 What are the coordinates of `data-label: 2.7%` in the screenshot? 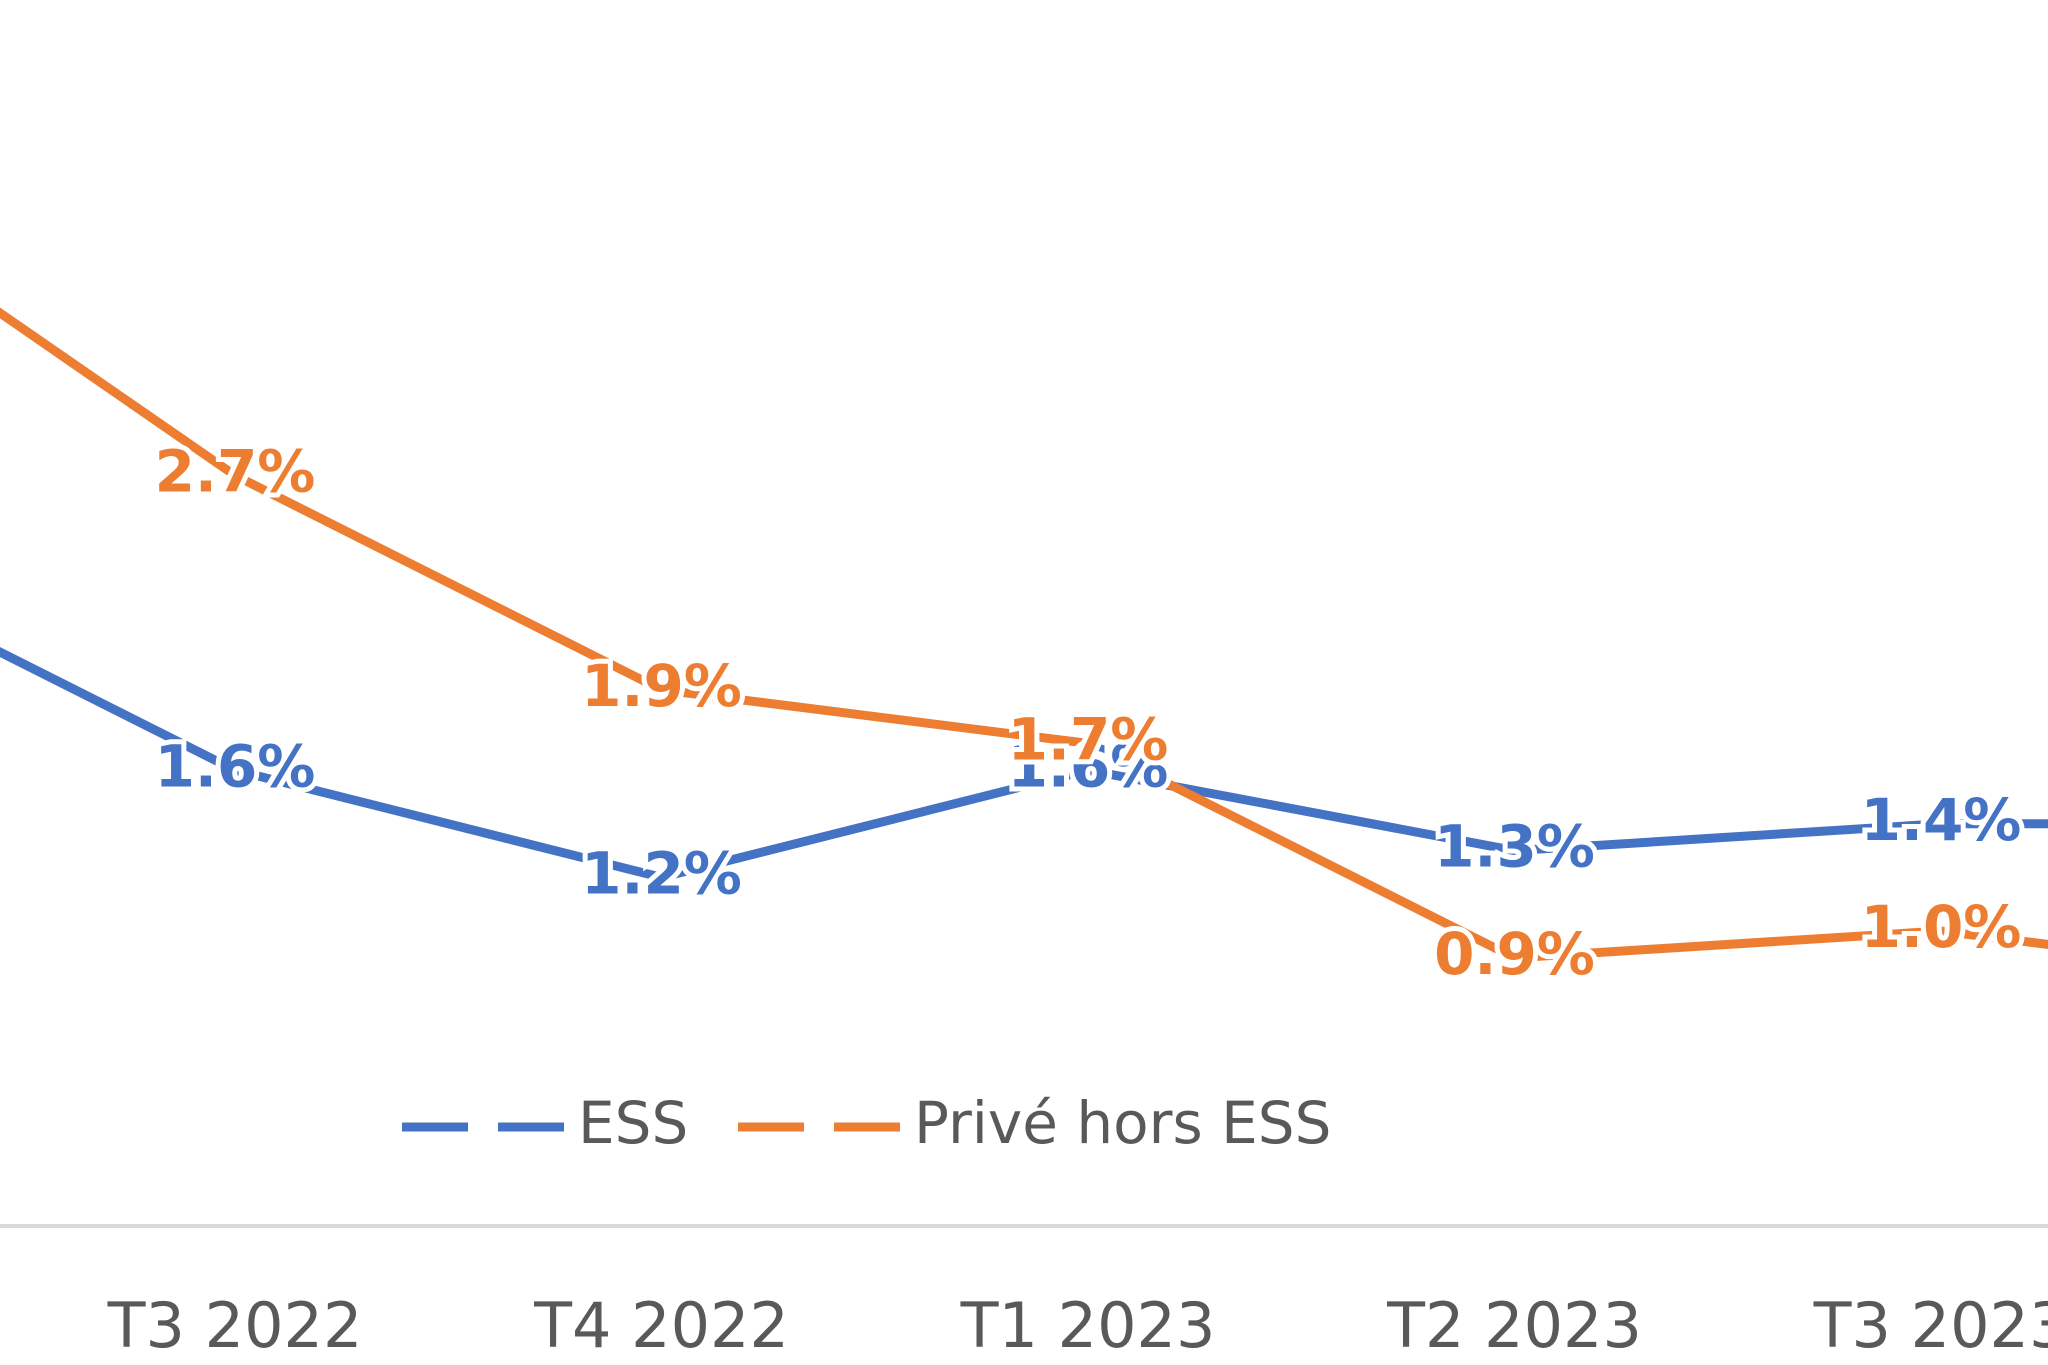 It's located at (235, 472).